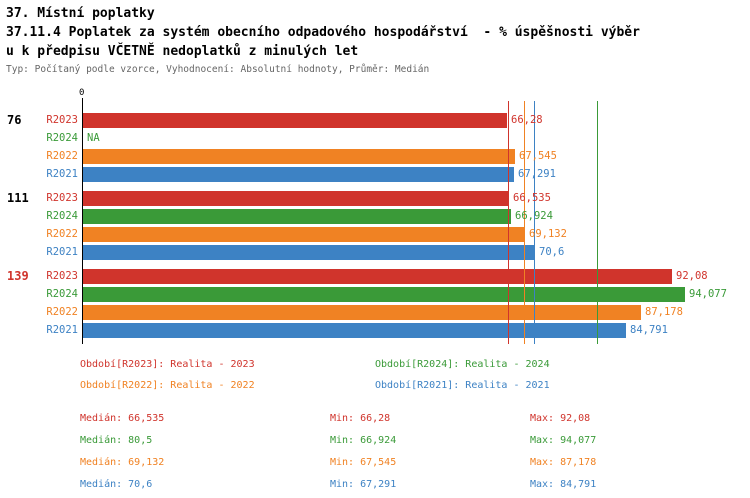 The image size is (750, 498). Describe the element at coordinates (563, 462) in the screenshot. I see `stat-max-r2022: Max: 87,178` at that location.